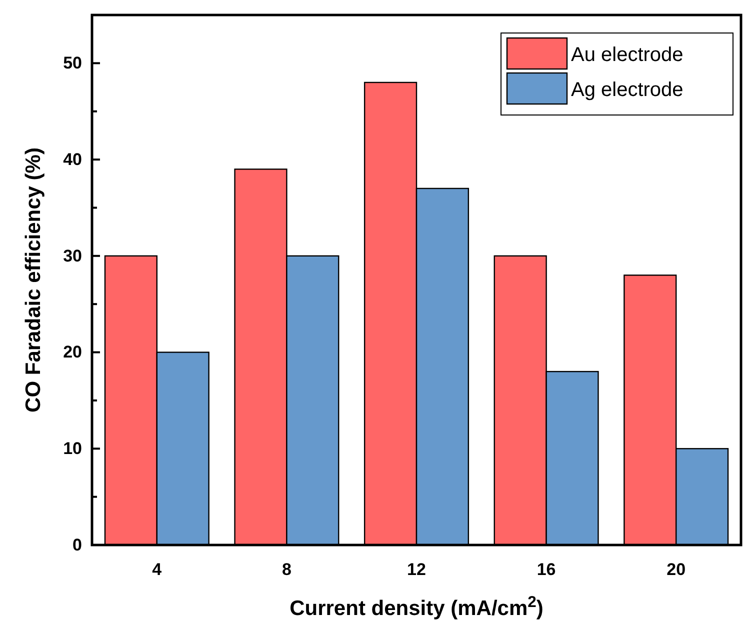  What do you see at coordinates (627, 90) in the screenshot?
I see `legend-label: Ag electrode` at bounding box center [627, 90].